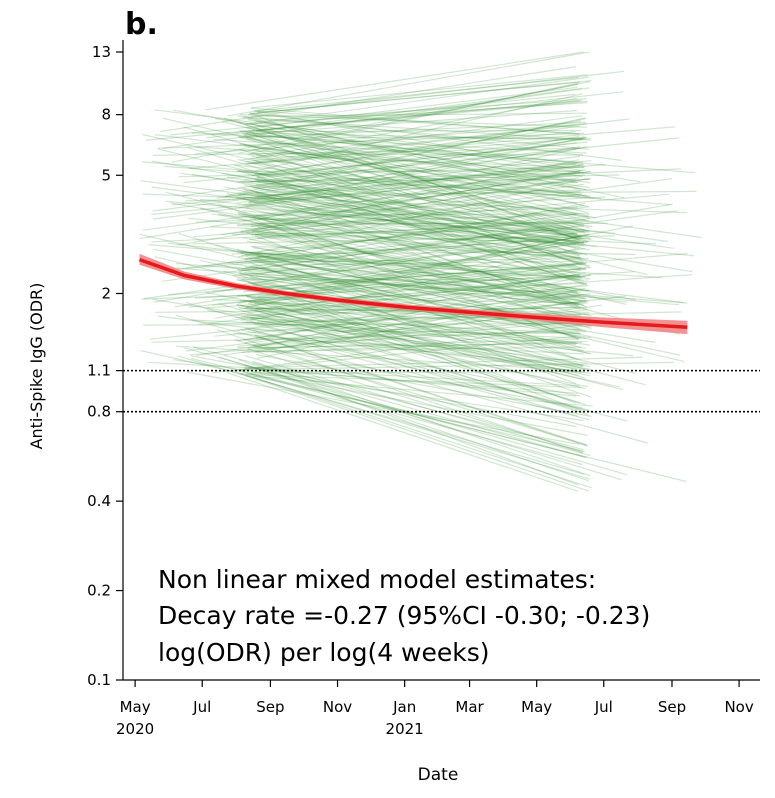 Image resolution: width=775 pixels, height=798 pixels. Describe the element at coordinates (36, 366) in the screenshot. I see `y-axis-label: Anti-Spike IgG (ODR)` at that location.